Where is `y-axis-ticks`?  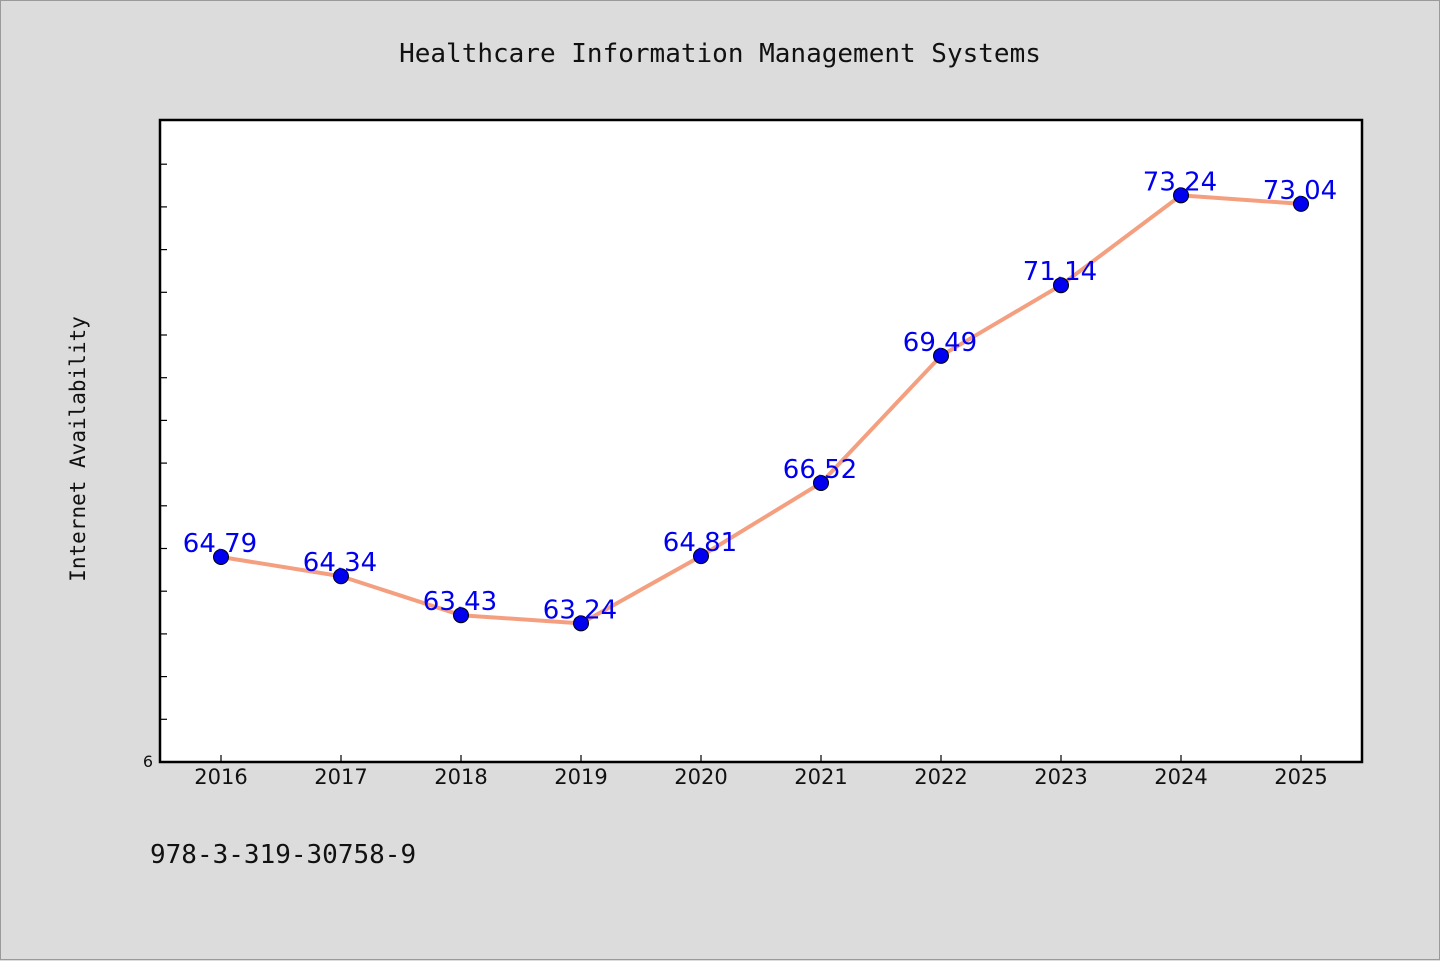
y-axis-ticks is located at coordinates (163, 441).